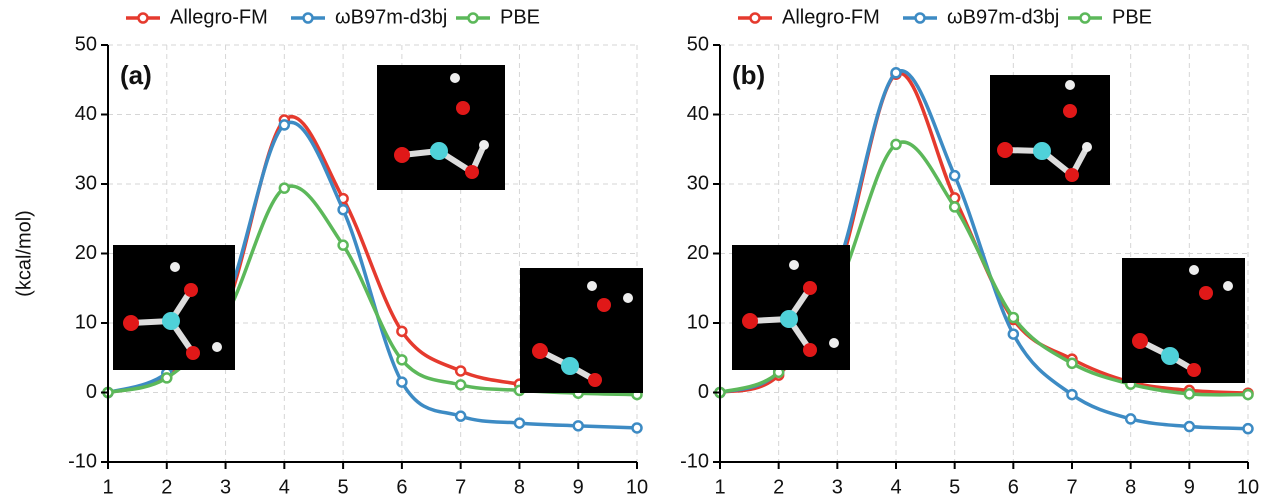 The width and height of the screenshot is (1265, 502). I want to click on panel-label: (a), so click(136, 75).